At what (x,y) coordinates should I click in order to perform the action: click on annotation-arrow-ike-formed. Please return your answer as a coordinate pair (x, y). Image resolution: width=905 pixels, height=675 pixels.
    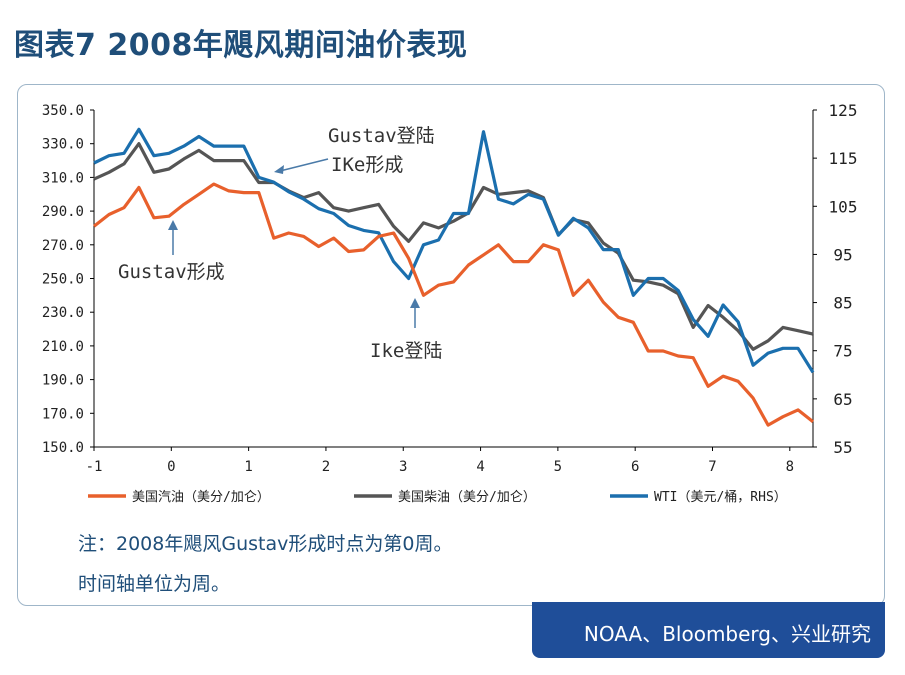
    Looking at the image, I should click on (304, 165).